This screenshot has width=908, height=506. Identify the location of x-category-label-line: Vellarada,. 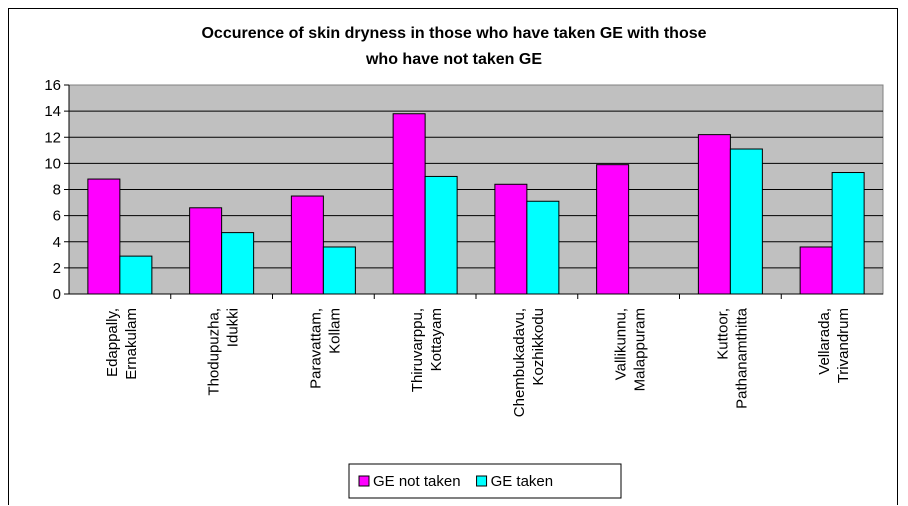
(824, 341).